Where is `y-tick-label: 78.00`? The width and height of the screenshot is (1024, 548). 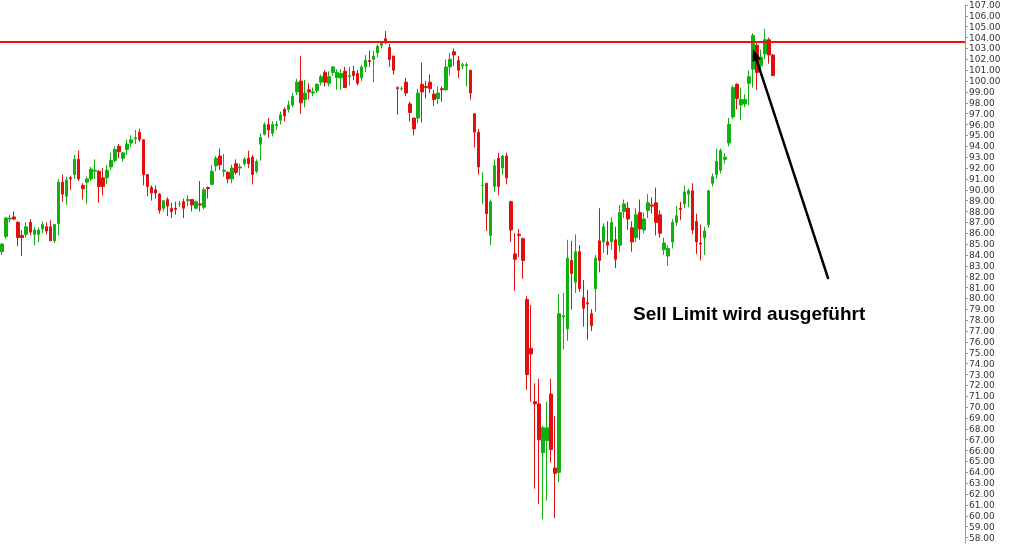
y-tick-label: 78.00 is located at coordinates (982, 320).